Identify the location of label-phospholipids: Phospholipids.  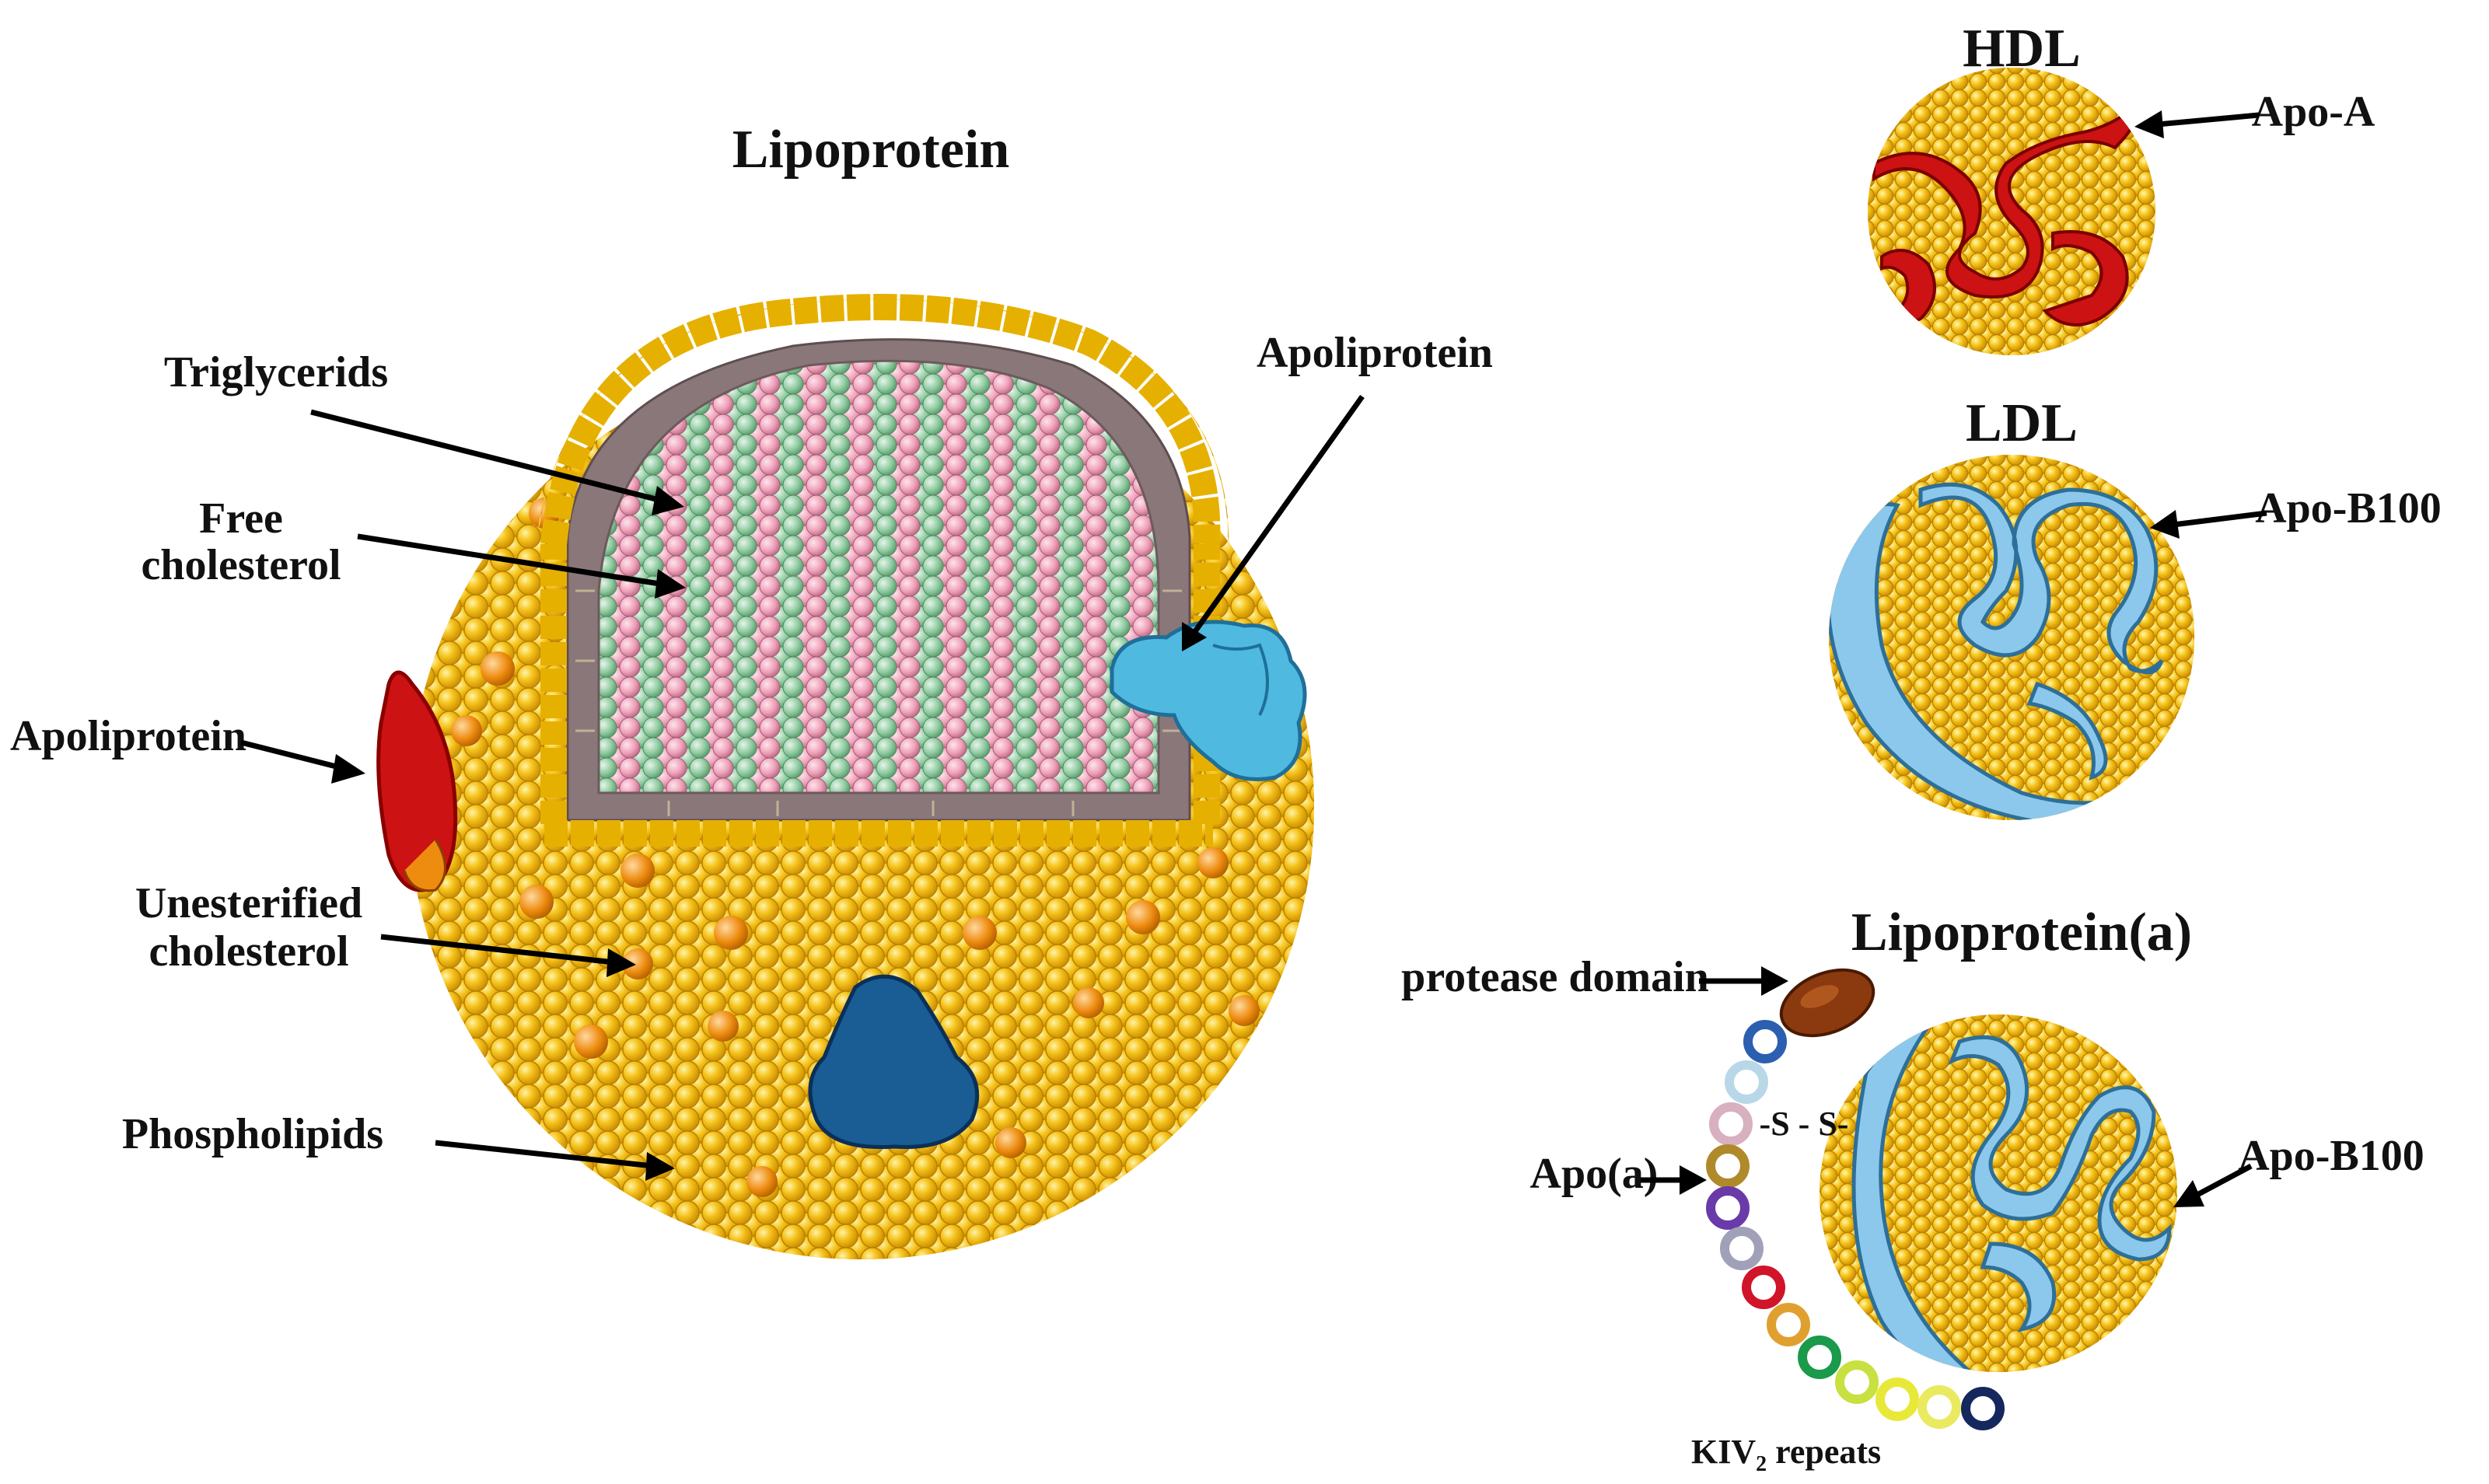
(252, 1134).